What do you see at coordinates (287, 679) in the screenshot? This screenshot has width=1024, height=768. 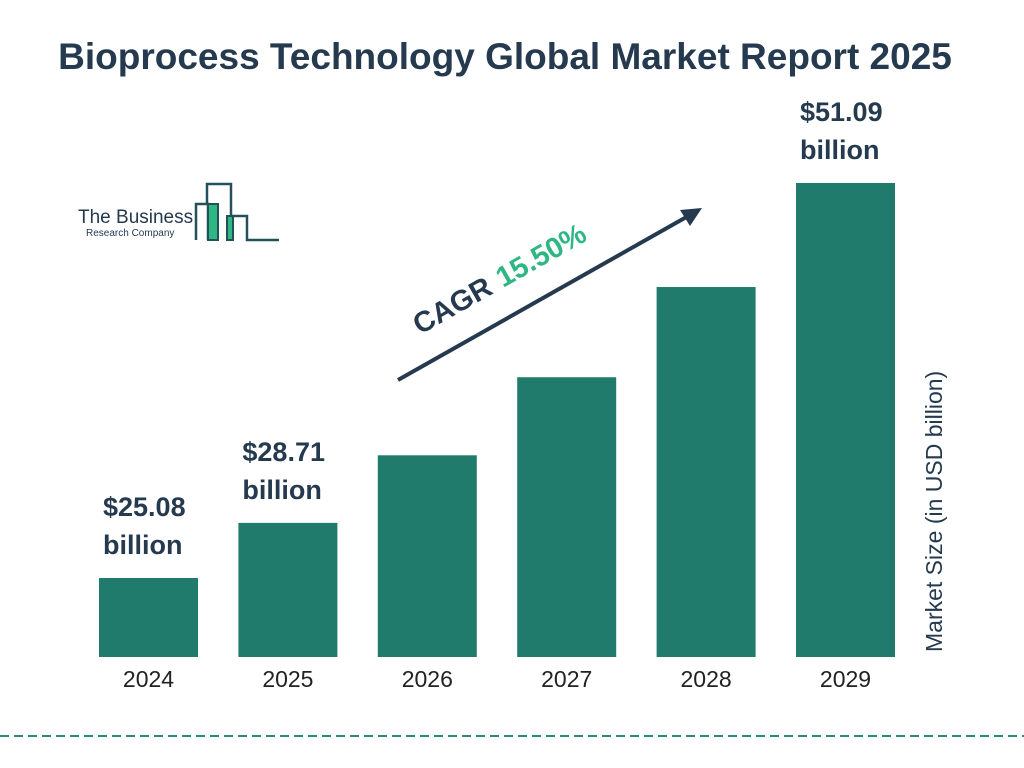 I see `x-tick-label: 2025` at bounding box center [287, 679].